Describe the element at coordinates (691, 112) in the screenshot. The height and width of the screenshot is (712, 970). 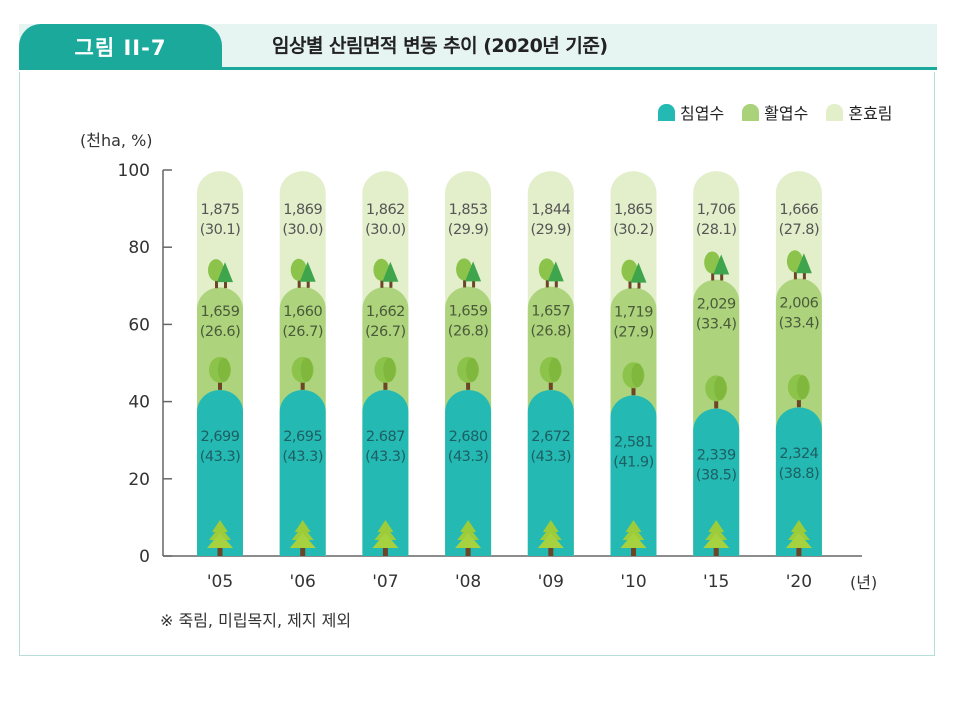
I see `legend-item-coniferous: 침엽수` at that location.